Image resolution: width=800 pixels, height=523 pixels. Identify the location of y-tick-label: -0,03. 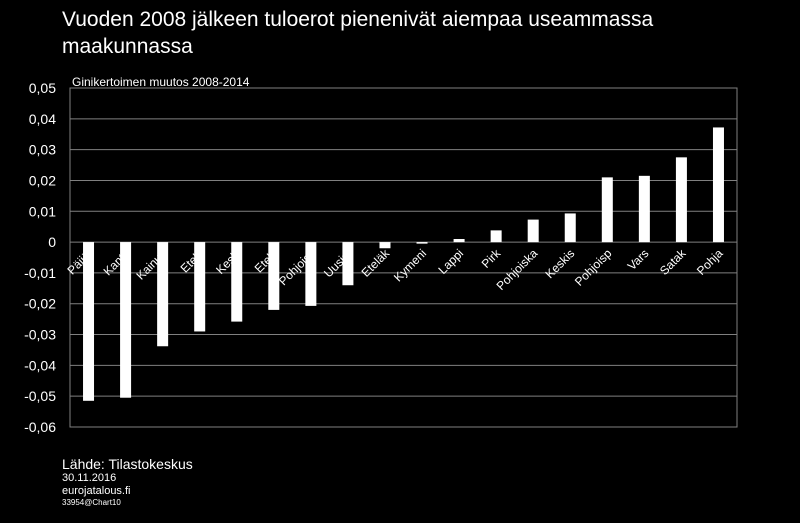
(40, 335).